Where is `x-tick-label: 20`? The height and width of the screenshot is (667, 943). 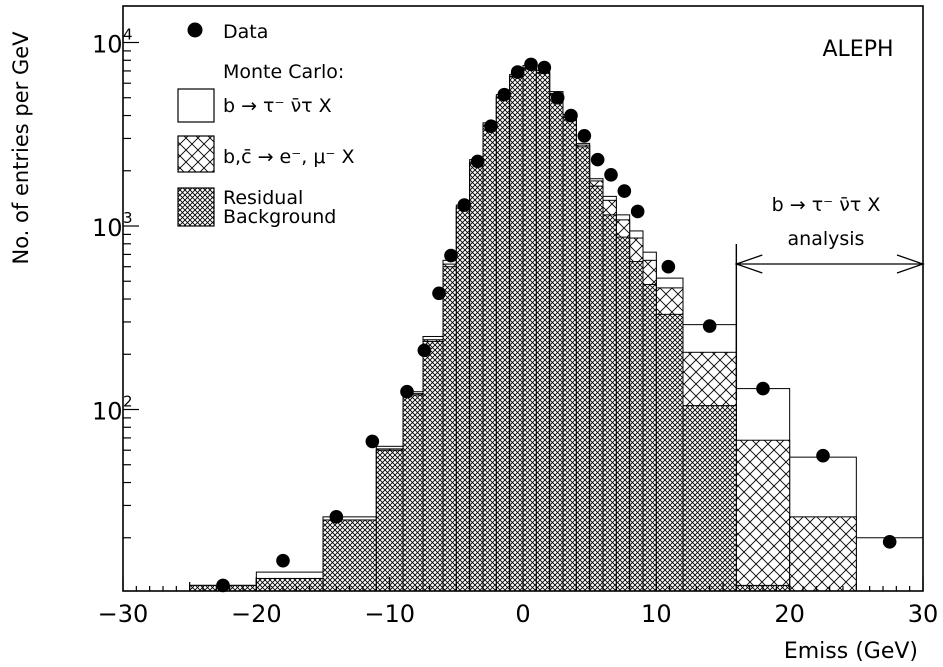
x-tick-label: 20 is located at coordinates (789, 614).